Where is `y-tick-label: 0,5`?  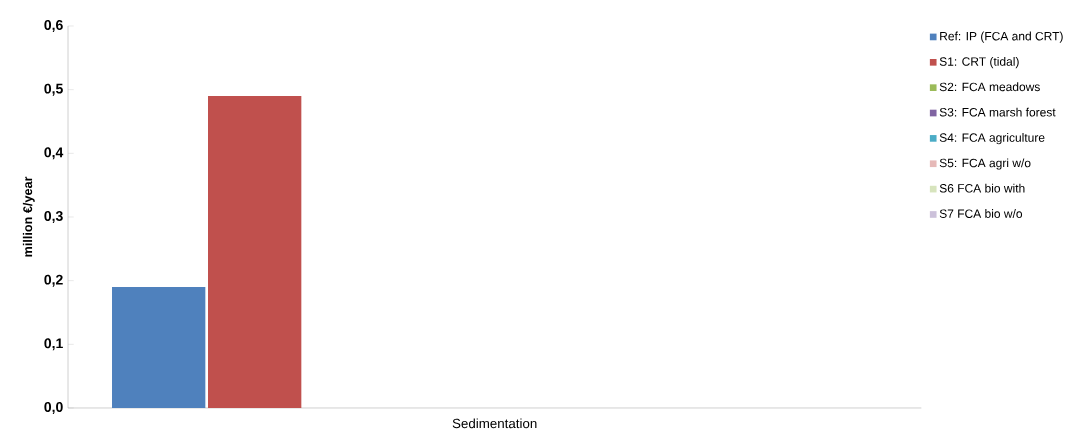
y-tick-label: 0,5 is located at coordinates (53, 89).